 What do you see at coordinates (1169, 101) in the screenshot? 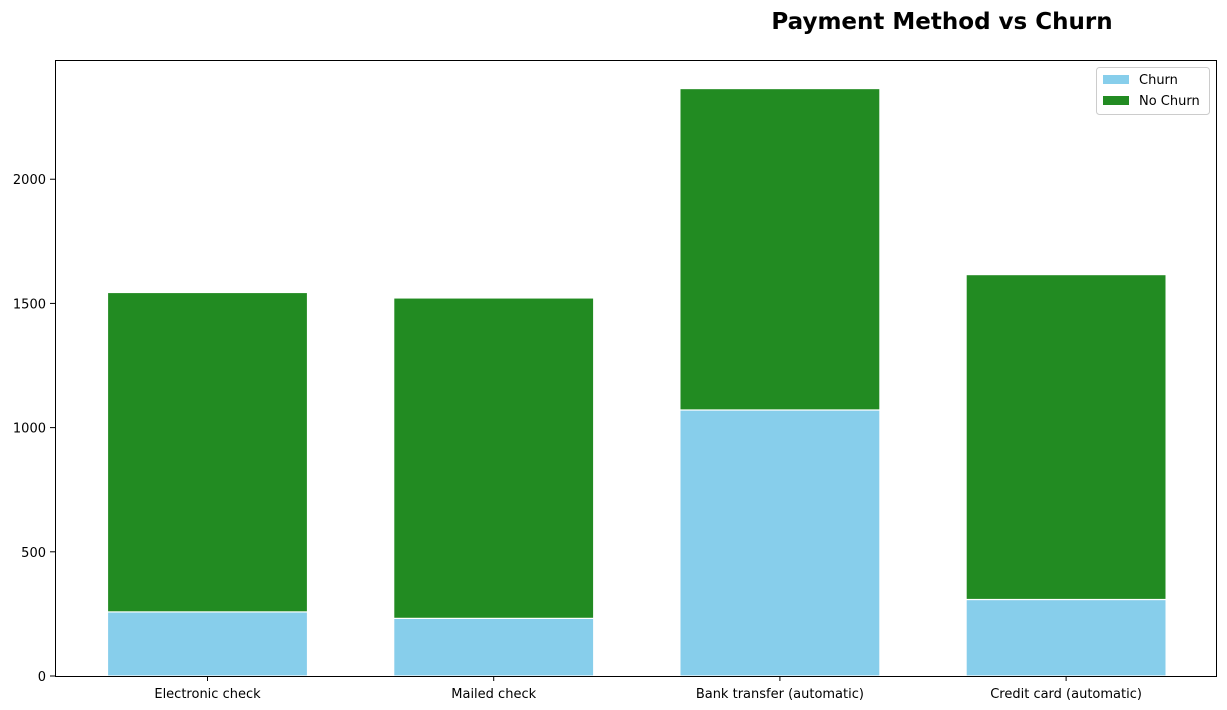
I see `legend-label-no-churn: No Churn` at bounding box center [1169, 101].